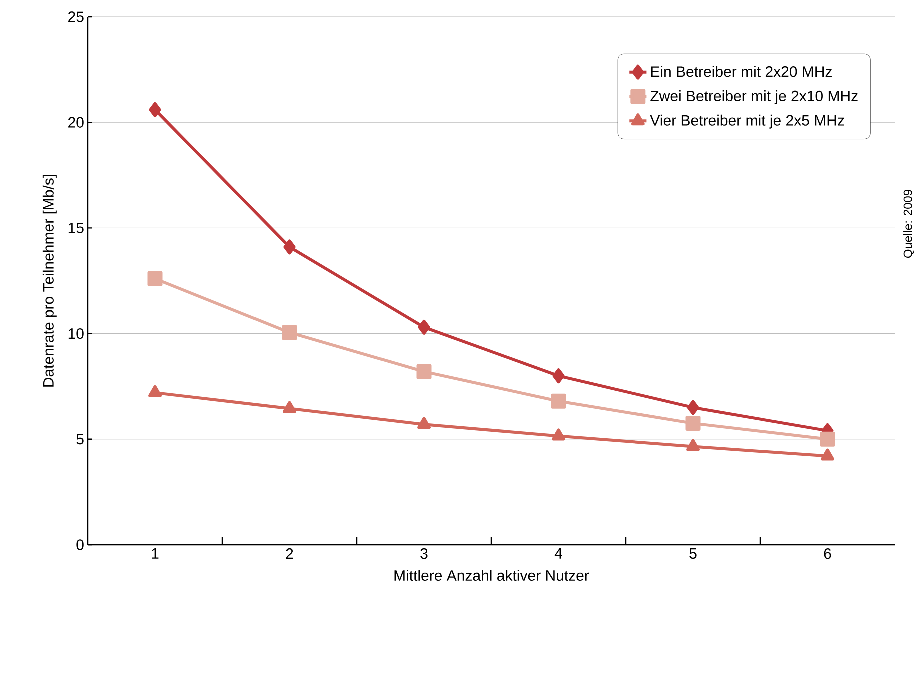 The width and height of the screenshot is (924, 694). I want to click on x-axis-title: Mittlere Anzahl aktiver Nutzer, so click(492, 576).